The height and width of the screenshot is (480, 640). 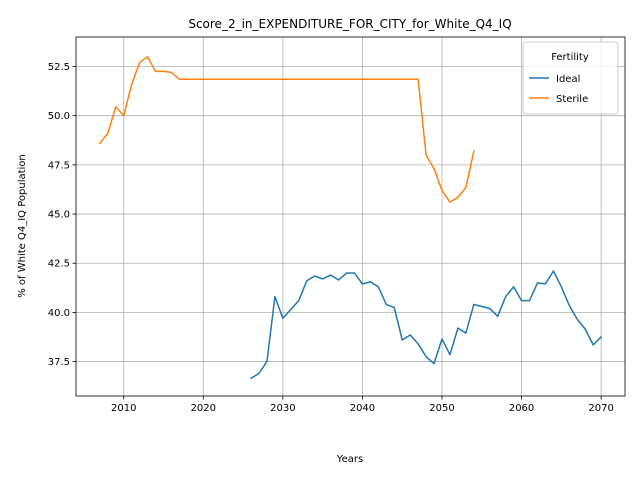 What do you see at coordinates (558, 89) in the screenshot?
I see `legend-entries: Ideal Sterile` at bounding box center [558, 89].